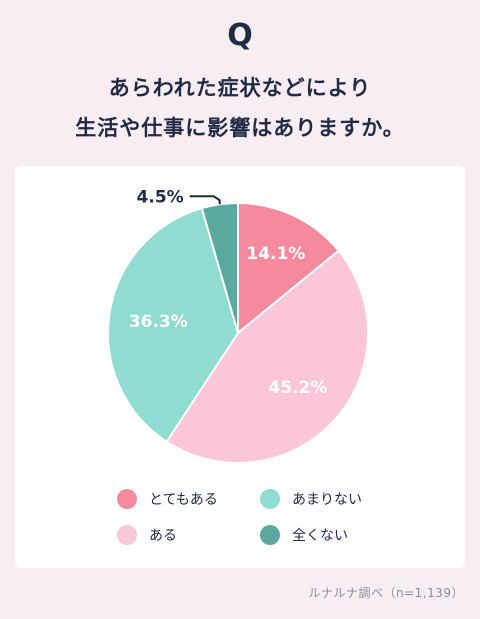 Image resolution: width=480 pixels, height=619 pixels. Describe the element at coordinates (267, 356) in the screenshot. I see `pie-slice-aru` at that location.